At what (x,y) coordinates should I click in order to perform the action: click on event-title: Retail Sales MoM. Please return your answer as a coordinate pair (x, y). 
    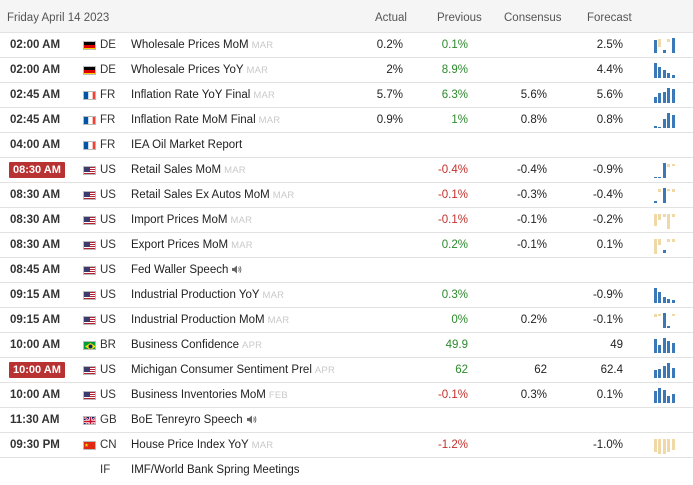
    Looking at the image, I should click on (176, 170).